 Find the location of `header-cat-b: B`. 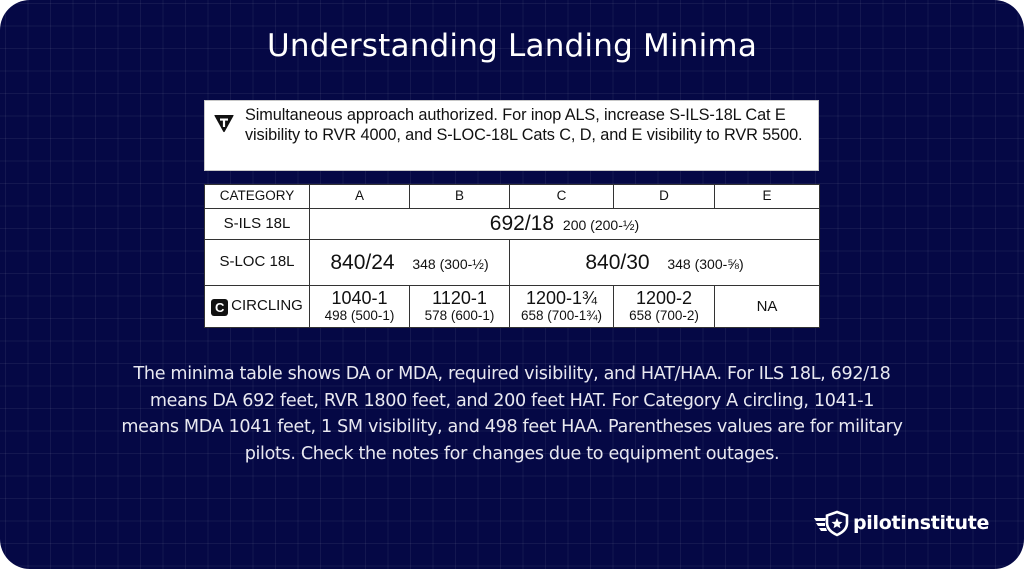

header-cat-b: B is located at coordinates (459, 196).